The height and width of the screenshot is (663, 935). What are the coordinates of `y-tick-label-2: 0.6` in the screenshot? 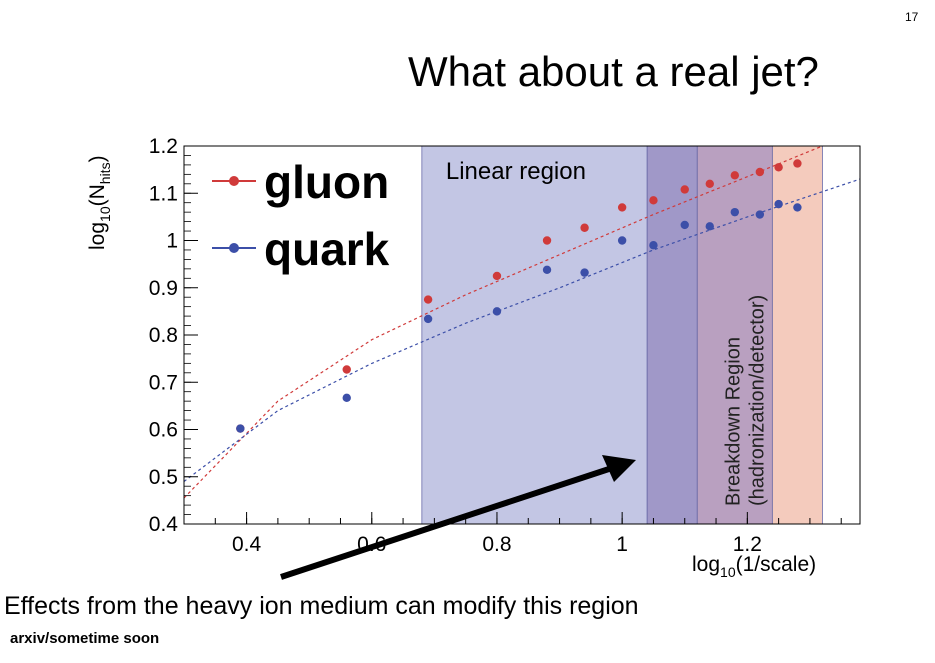 It's located at (163, 430).